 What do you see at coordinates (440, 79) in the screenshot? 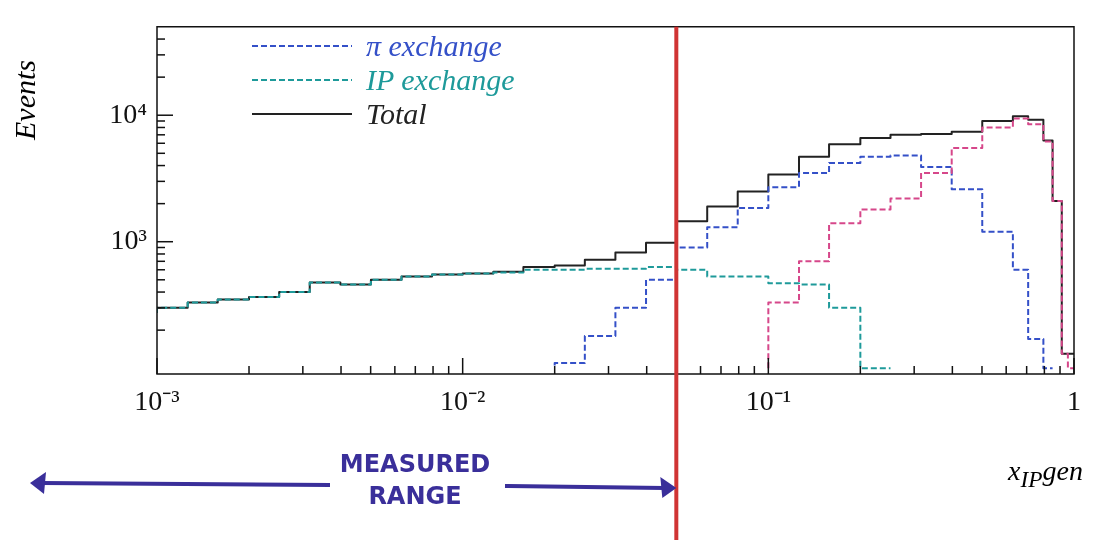
I see `legend-label: IP exchange` at bounding box center [440, 79].